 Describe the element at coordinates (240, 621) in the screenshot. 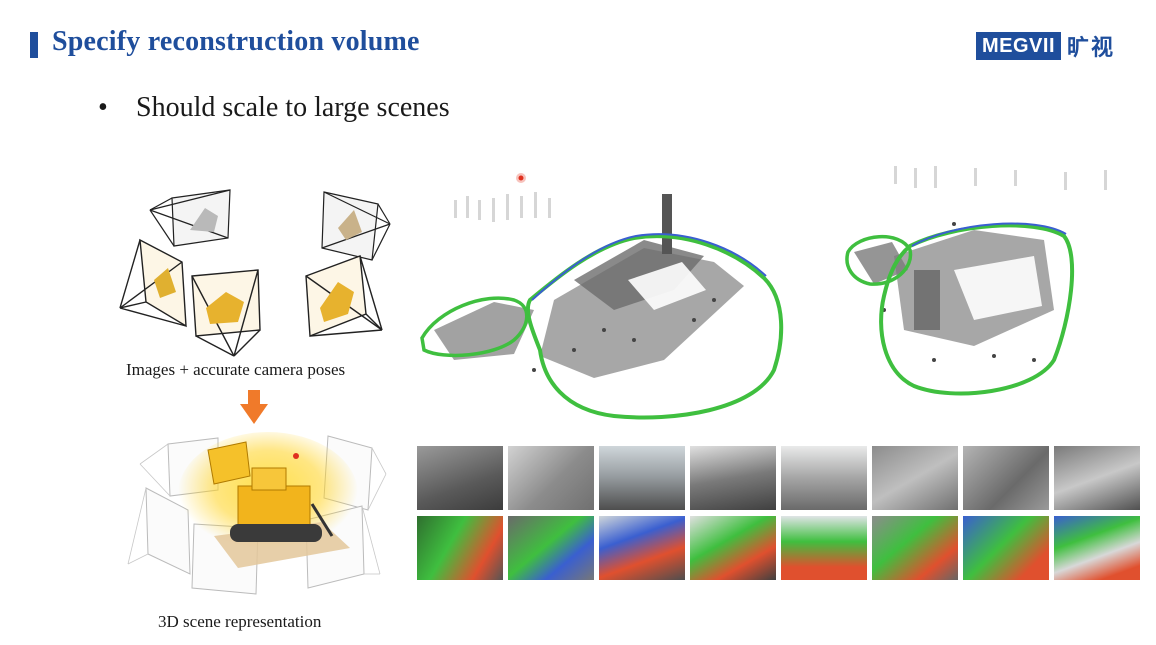

I see `caption-scene-representation: 3D scene representation` at that location.